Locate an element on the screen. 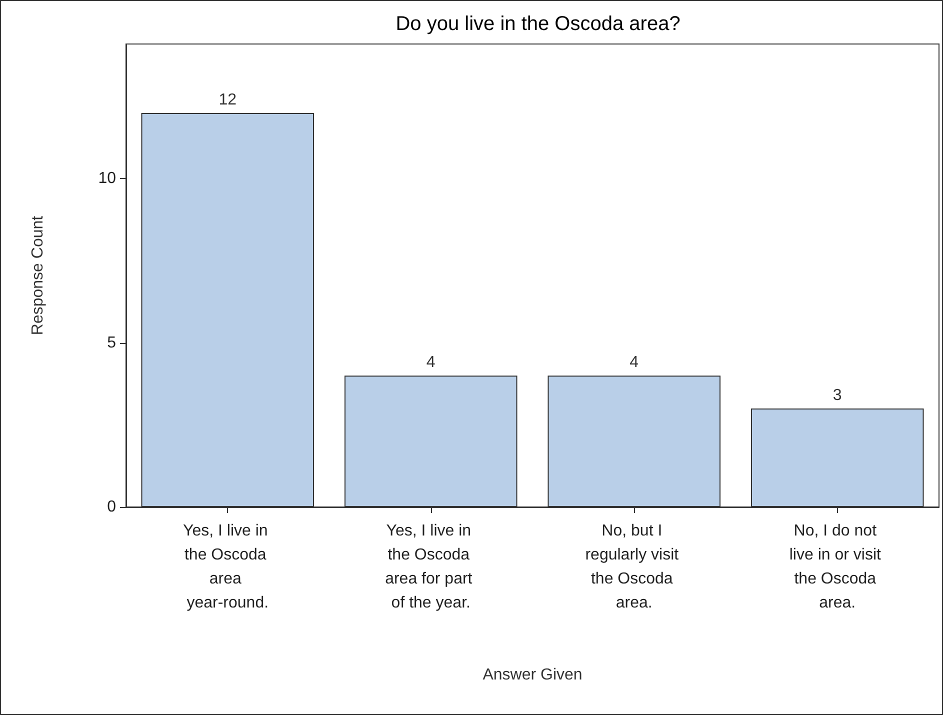  data-label: 3 is located at coordinates (837, 395).